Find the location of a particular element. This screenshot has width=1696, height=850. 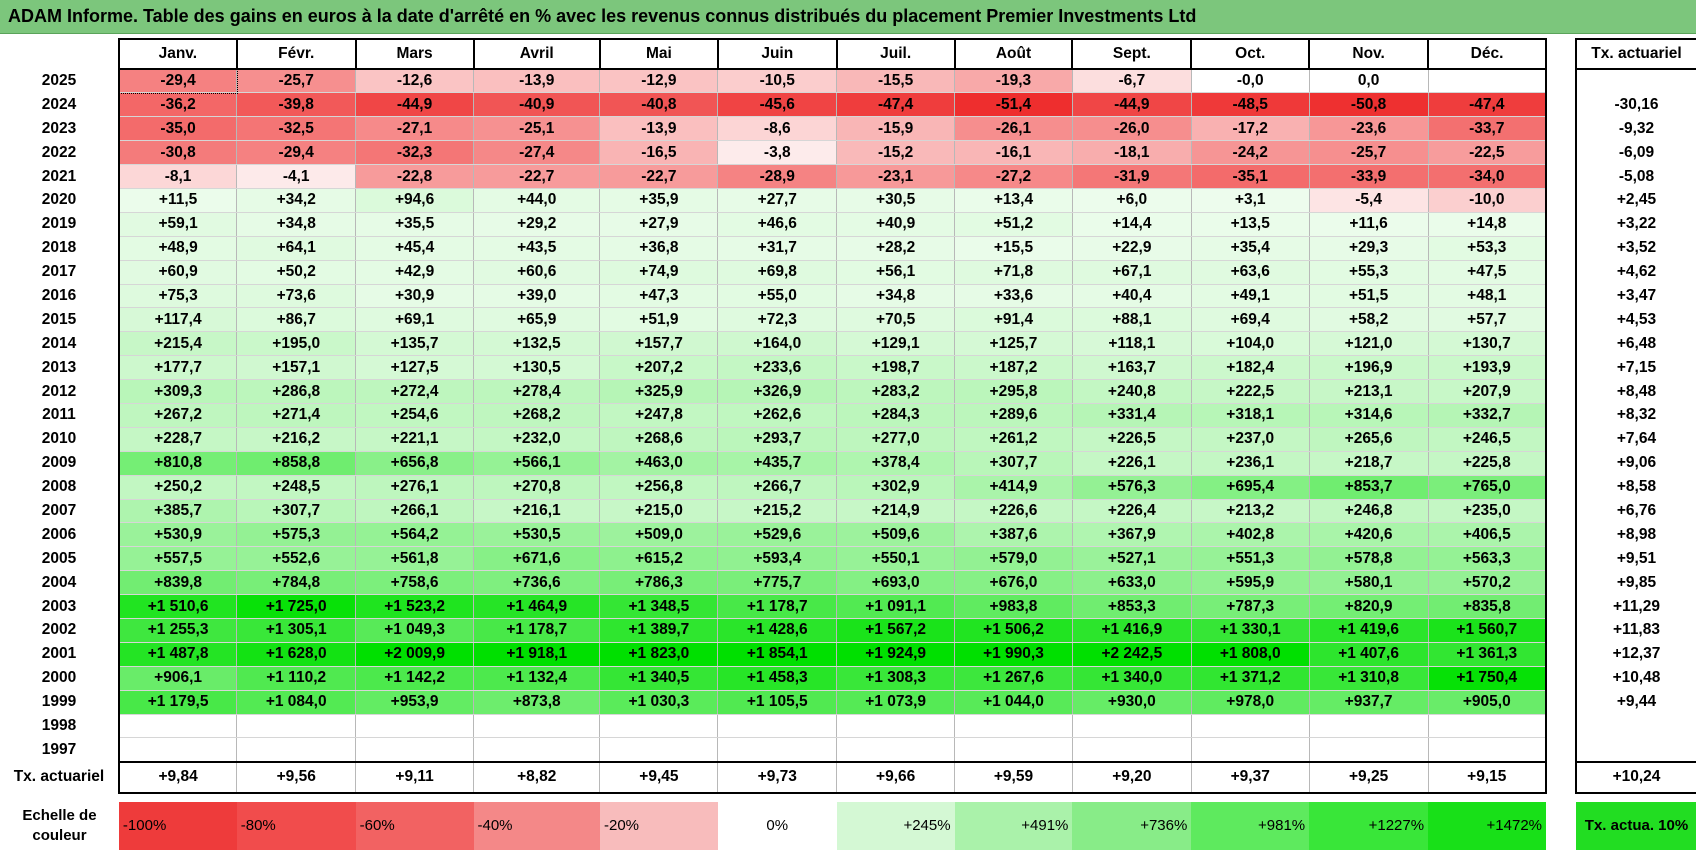

gain-cell: +1 142,2 is located at coordinates (414, 678).